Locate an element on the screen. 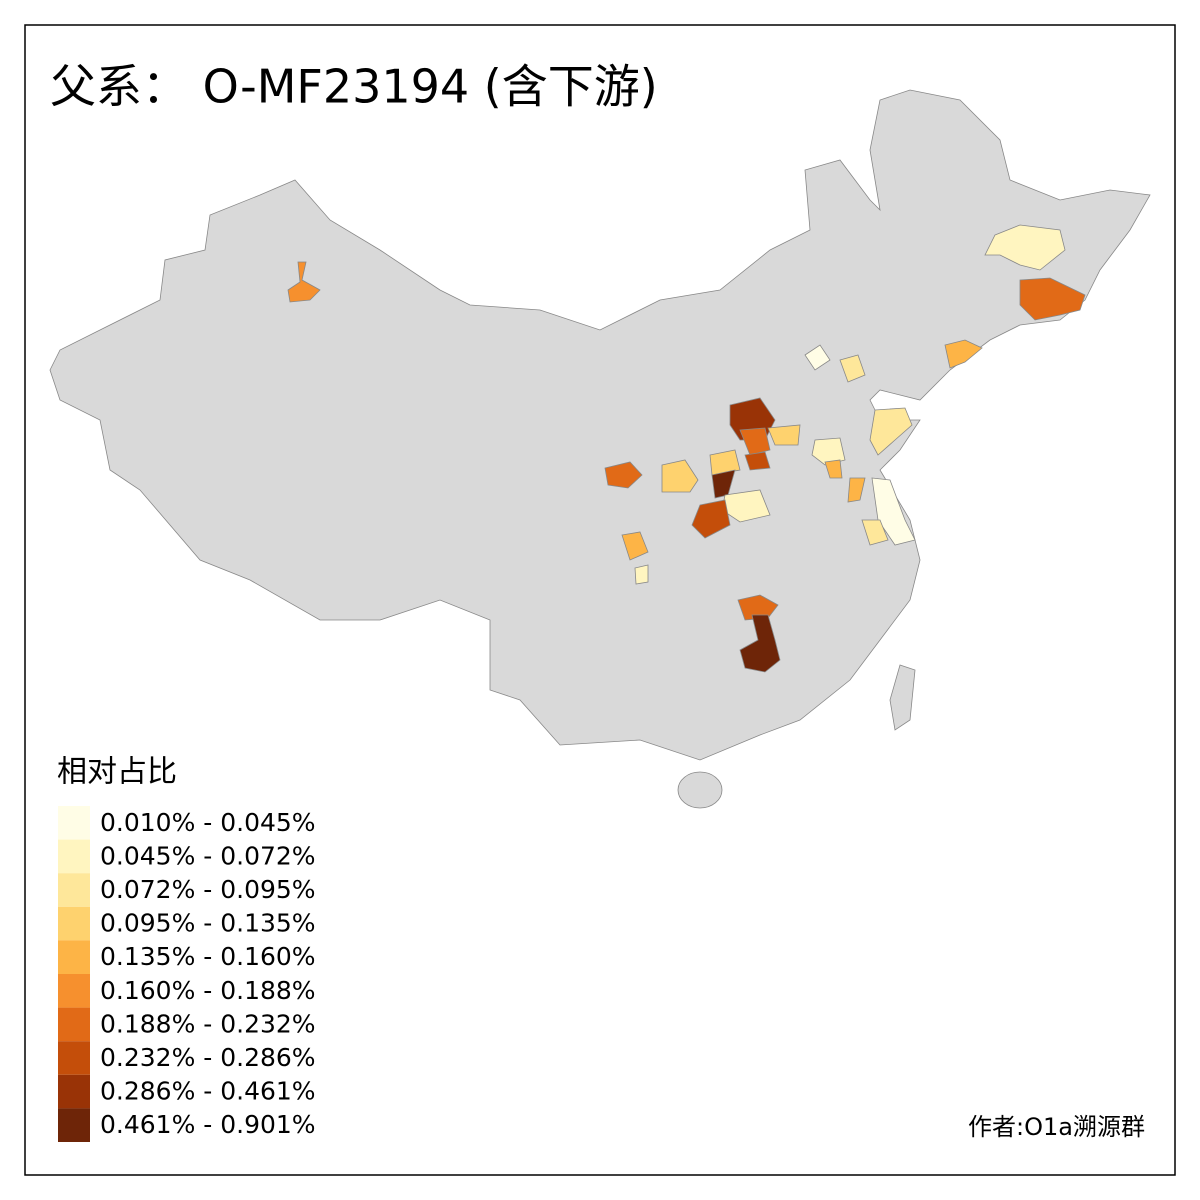 Image resolution: width=1200 pixels, height=1200 pixels. legend-label: 0.160% - 0.188% is located at coordinates (208, 990).